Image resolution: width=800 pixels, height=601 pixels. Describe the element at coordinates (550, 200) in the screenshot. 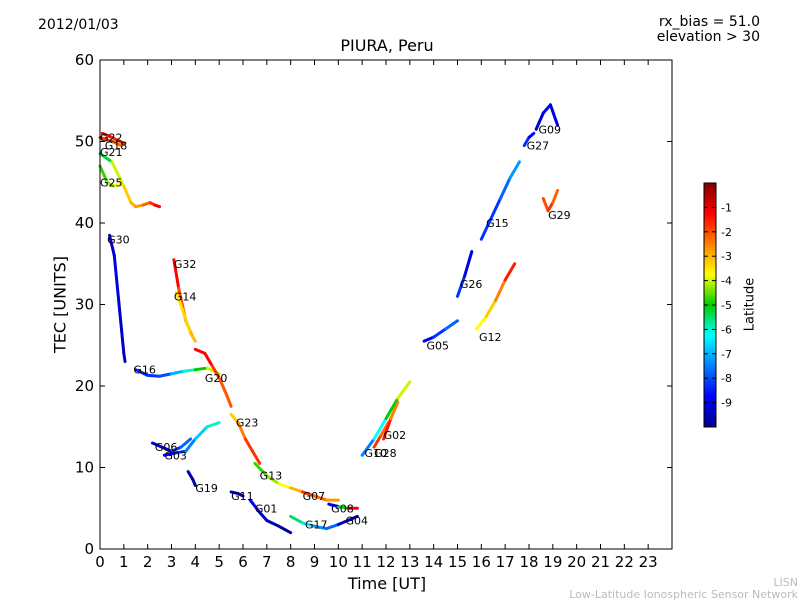

I see `series-G29` at that location.